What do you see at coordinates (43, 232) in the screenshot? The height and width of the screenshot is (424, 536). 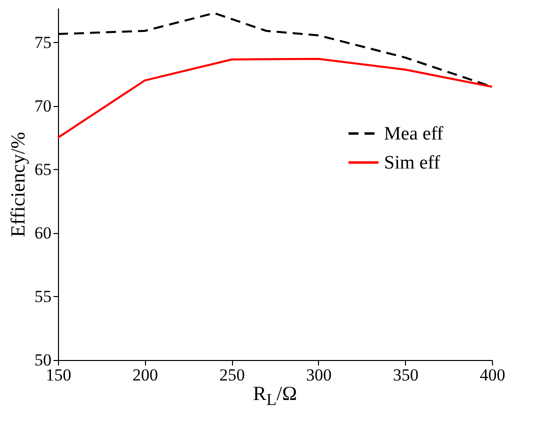 I see `y-tick-label: 60` at bounding box center [43, 232].